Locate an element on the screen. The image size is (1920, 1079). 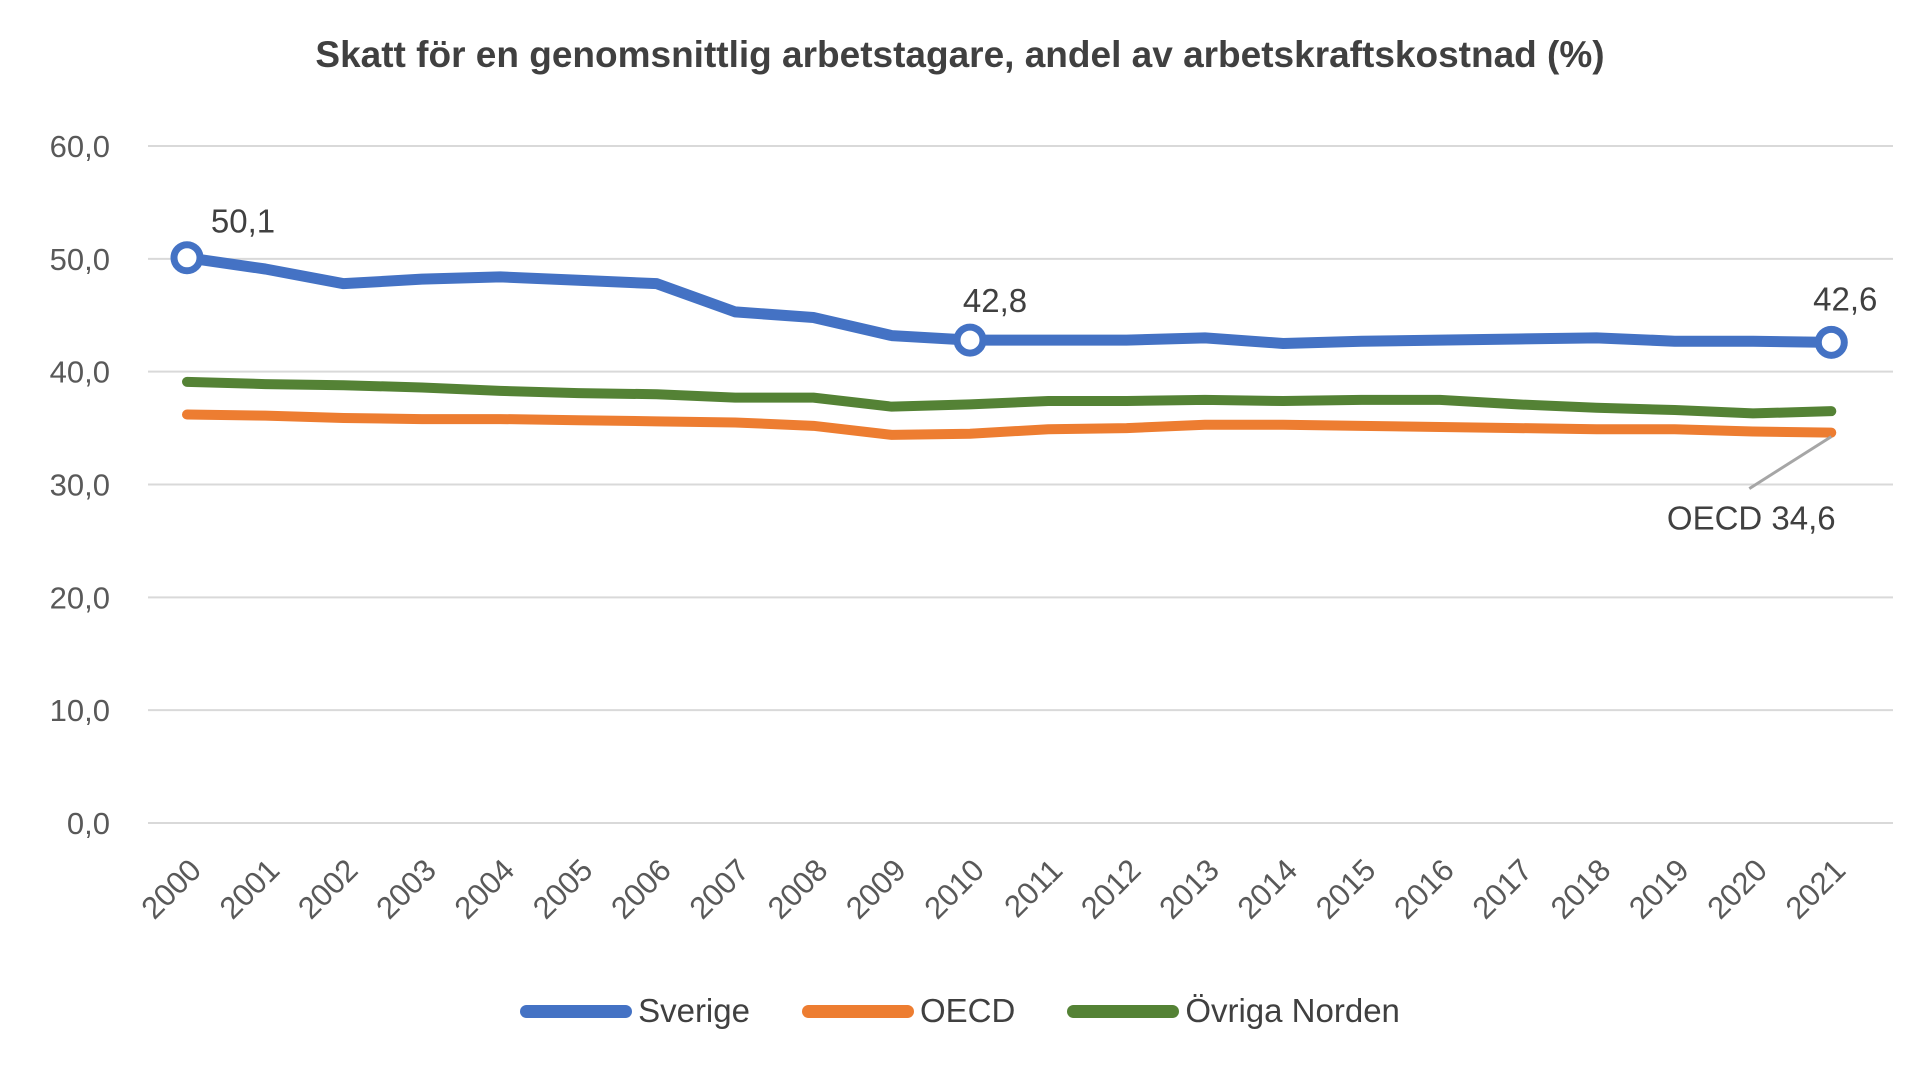
data-point-label: 42,6 is located at coordinates (1845, 298).